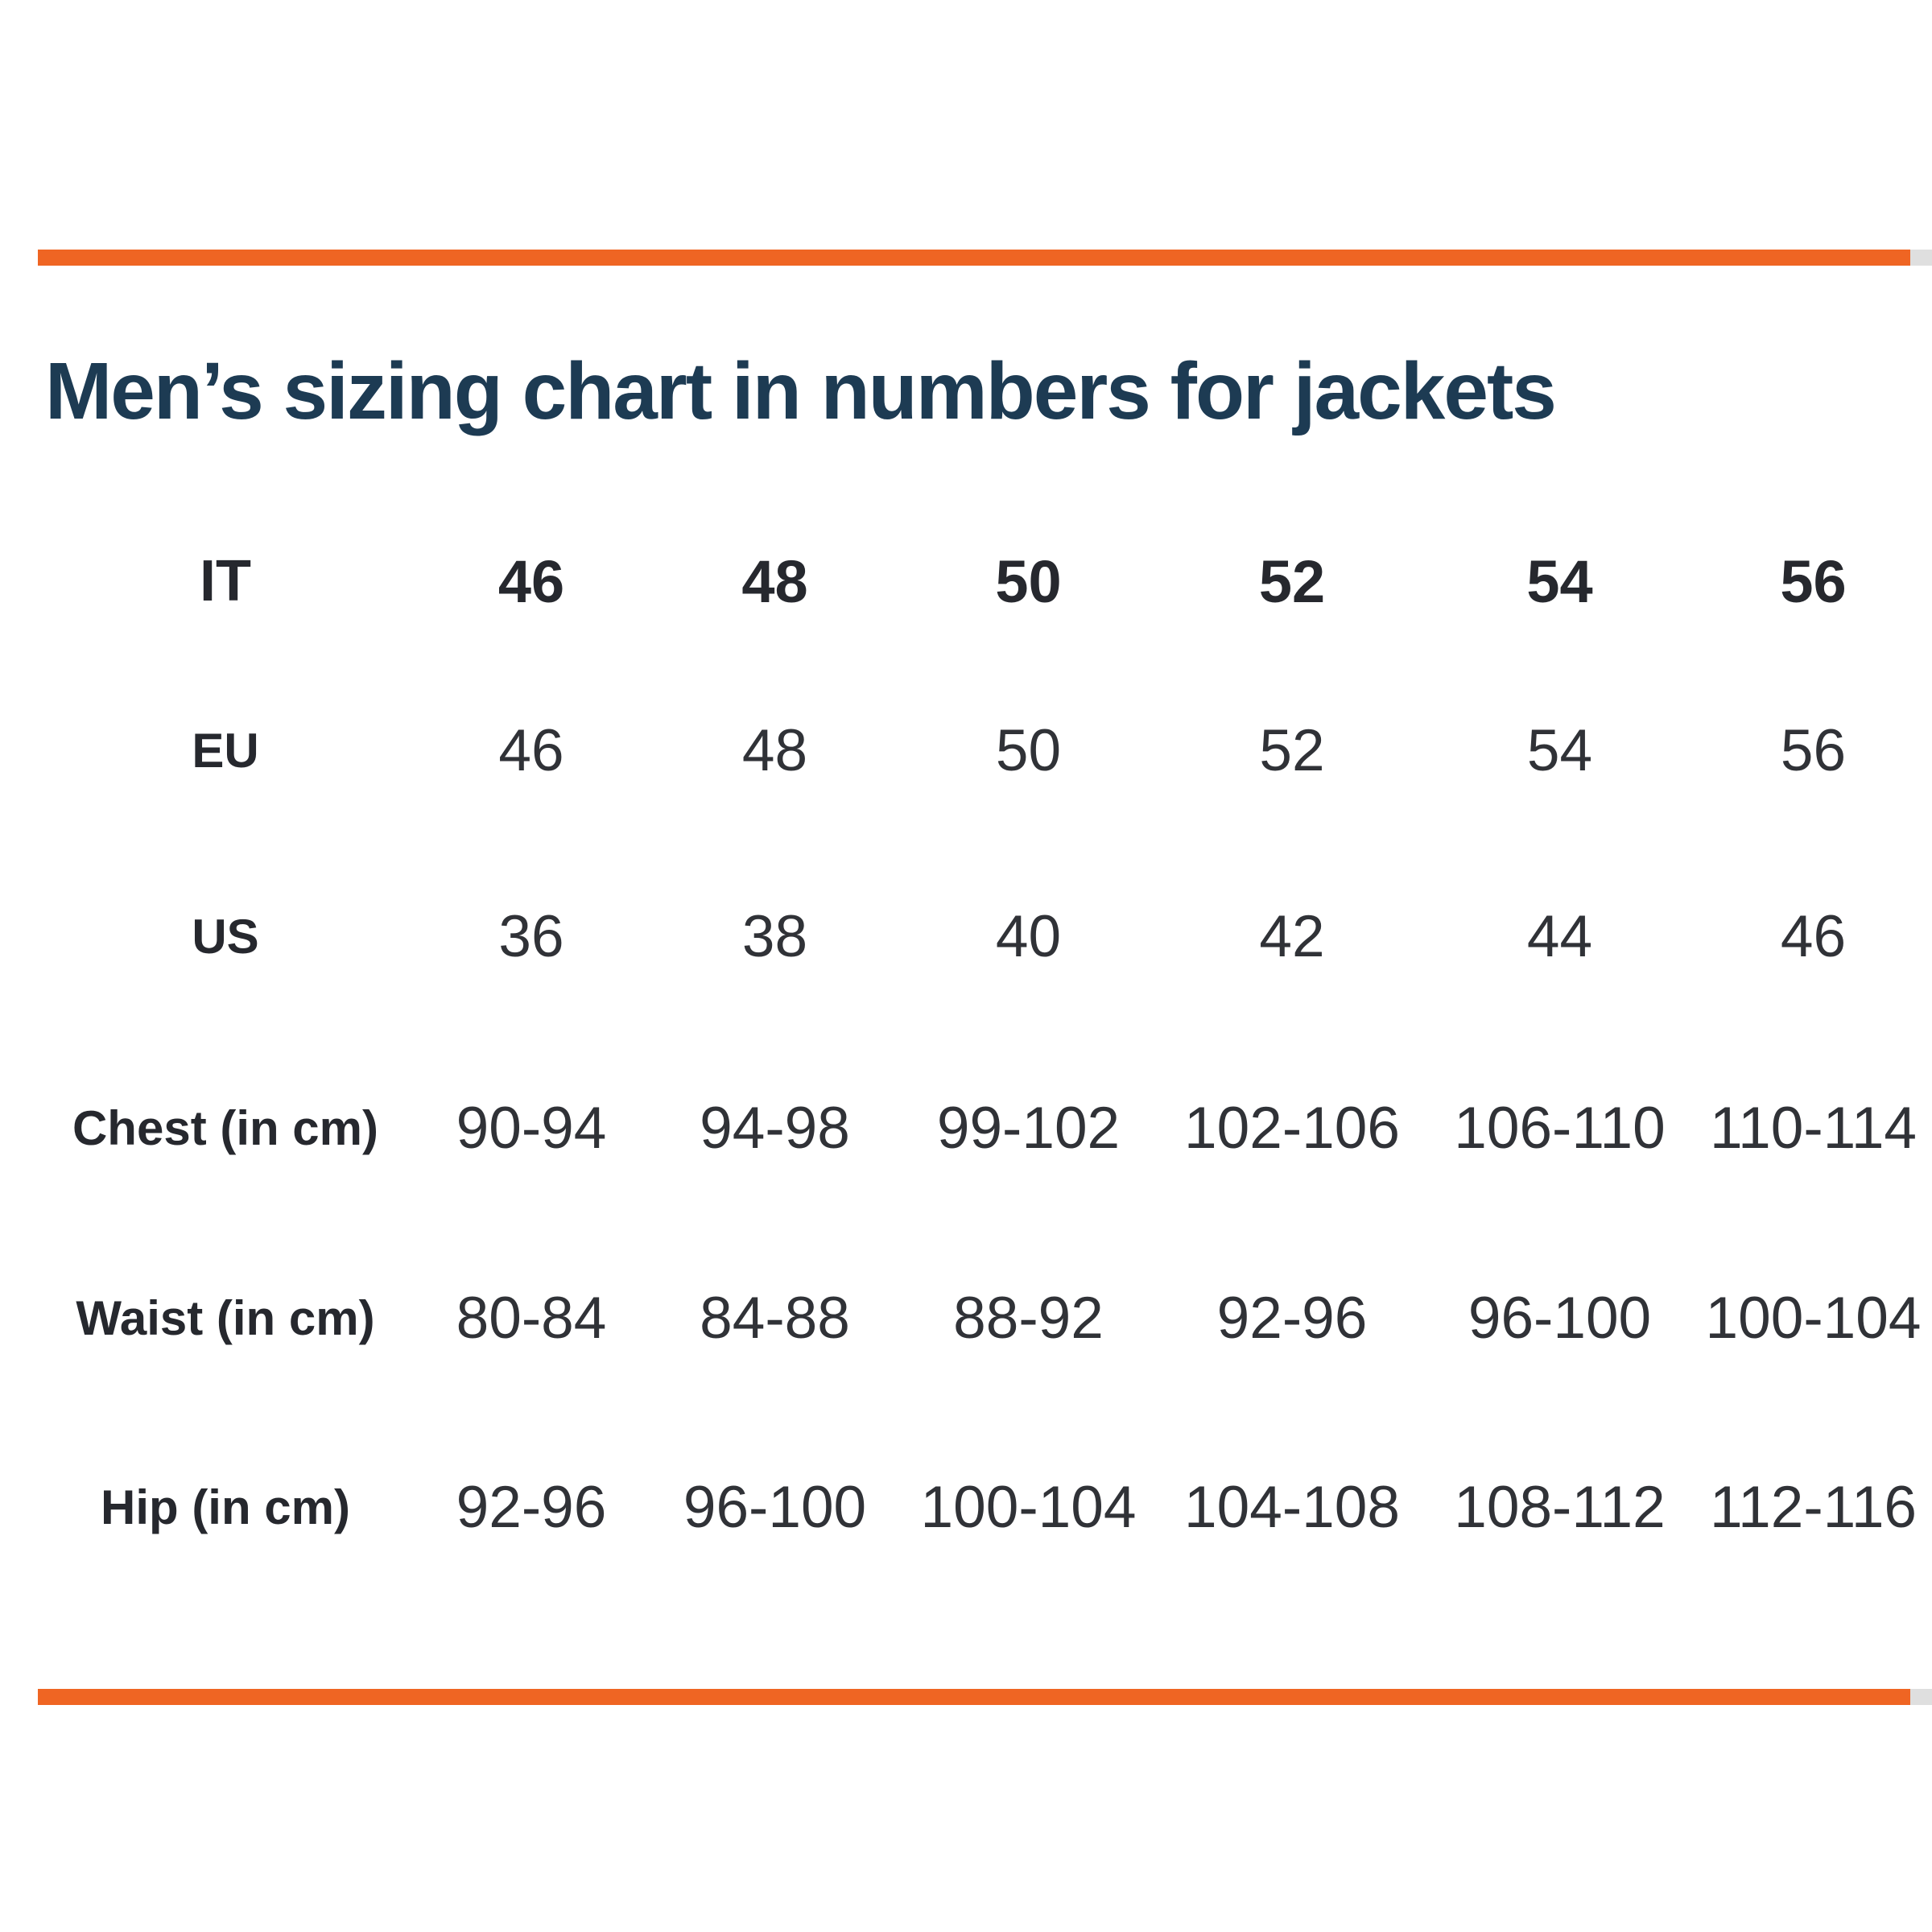 Image resolution: width=1932 pixels, height=1932 pixels. What do you see at coordinates (1292, 936) in the screenshot?
I see `size-value-cell: 42` at bounding box center [1292, 936].